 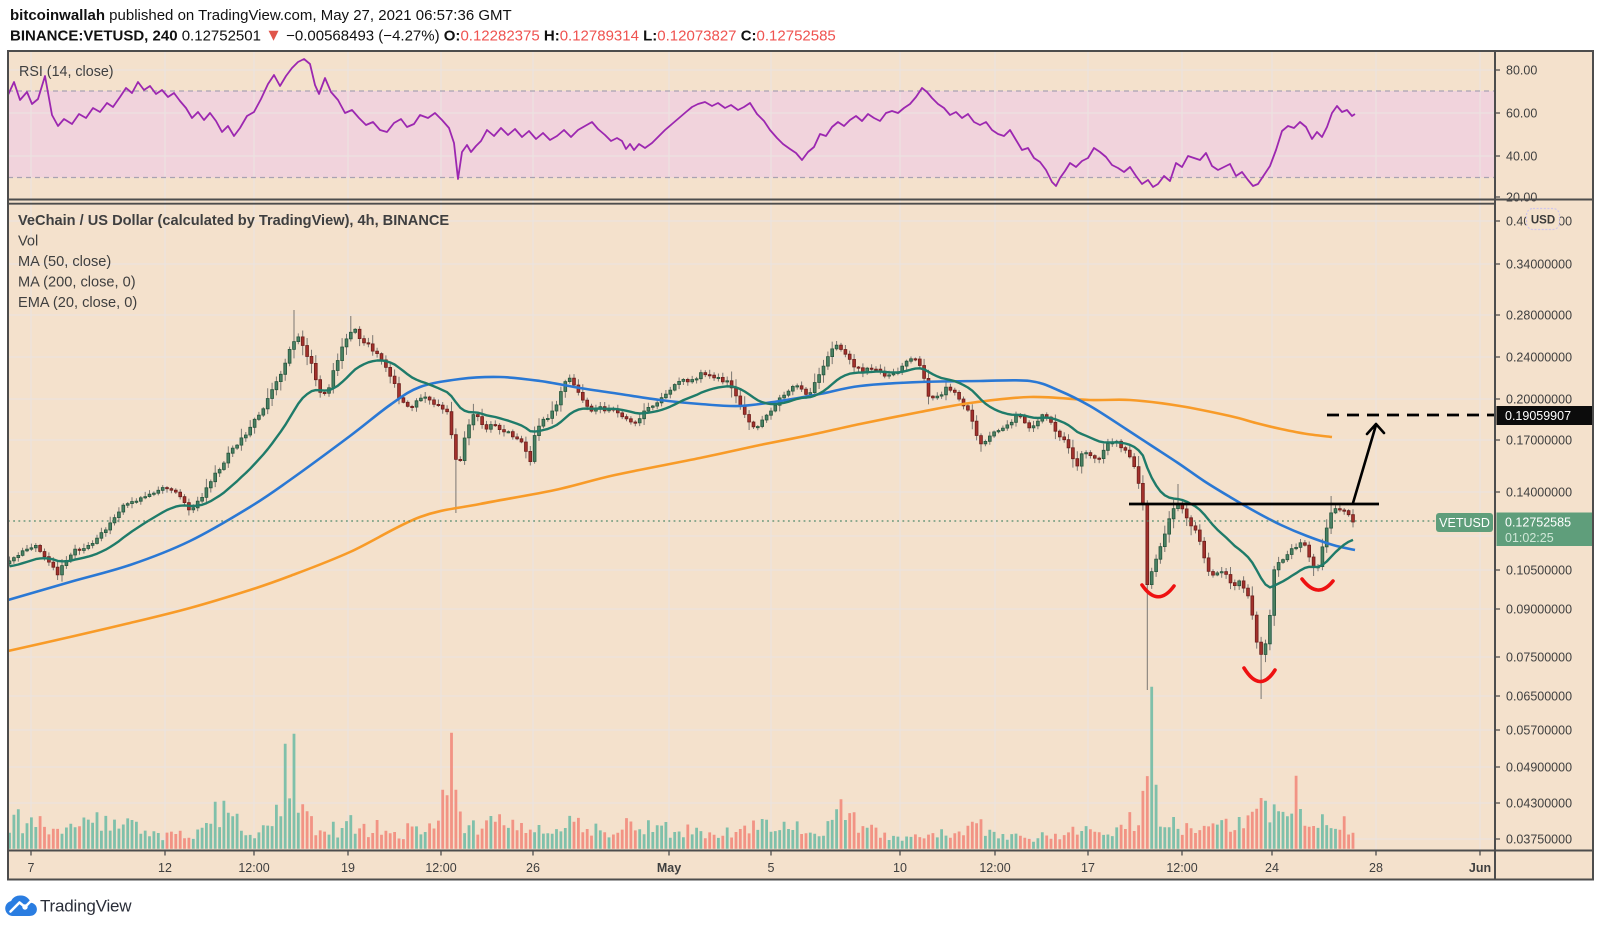 I want to click on svg-text: USD, so click(x=1543, y=221).